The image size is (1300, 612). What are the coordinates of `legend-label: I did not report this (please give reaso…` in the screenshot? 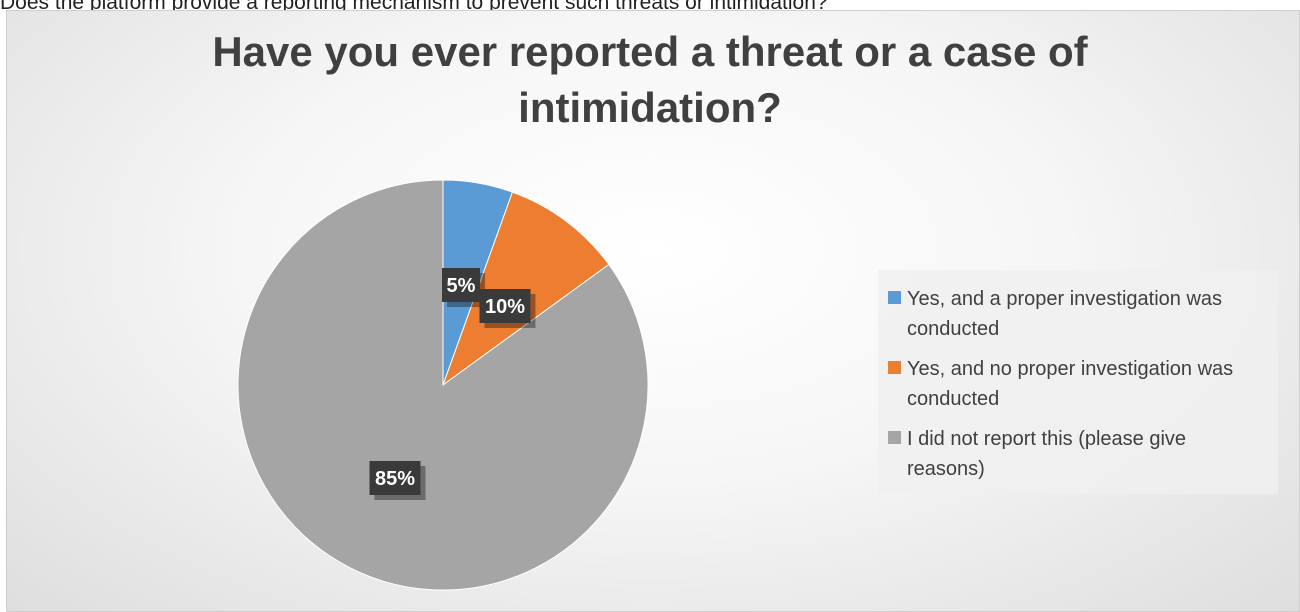 It's located at (1046, 454).